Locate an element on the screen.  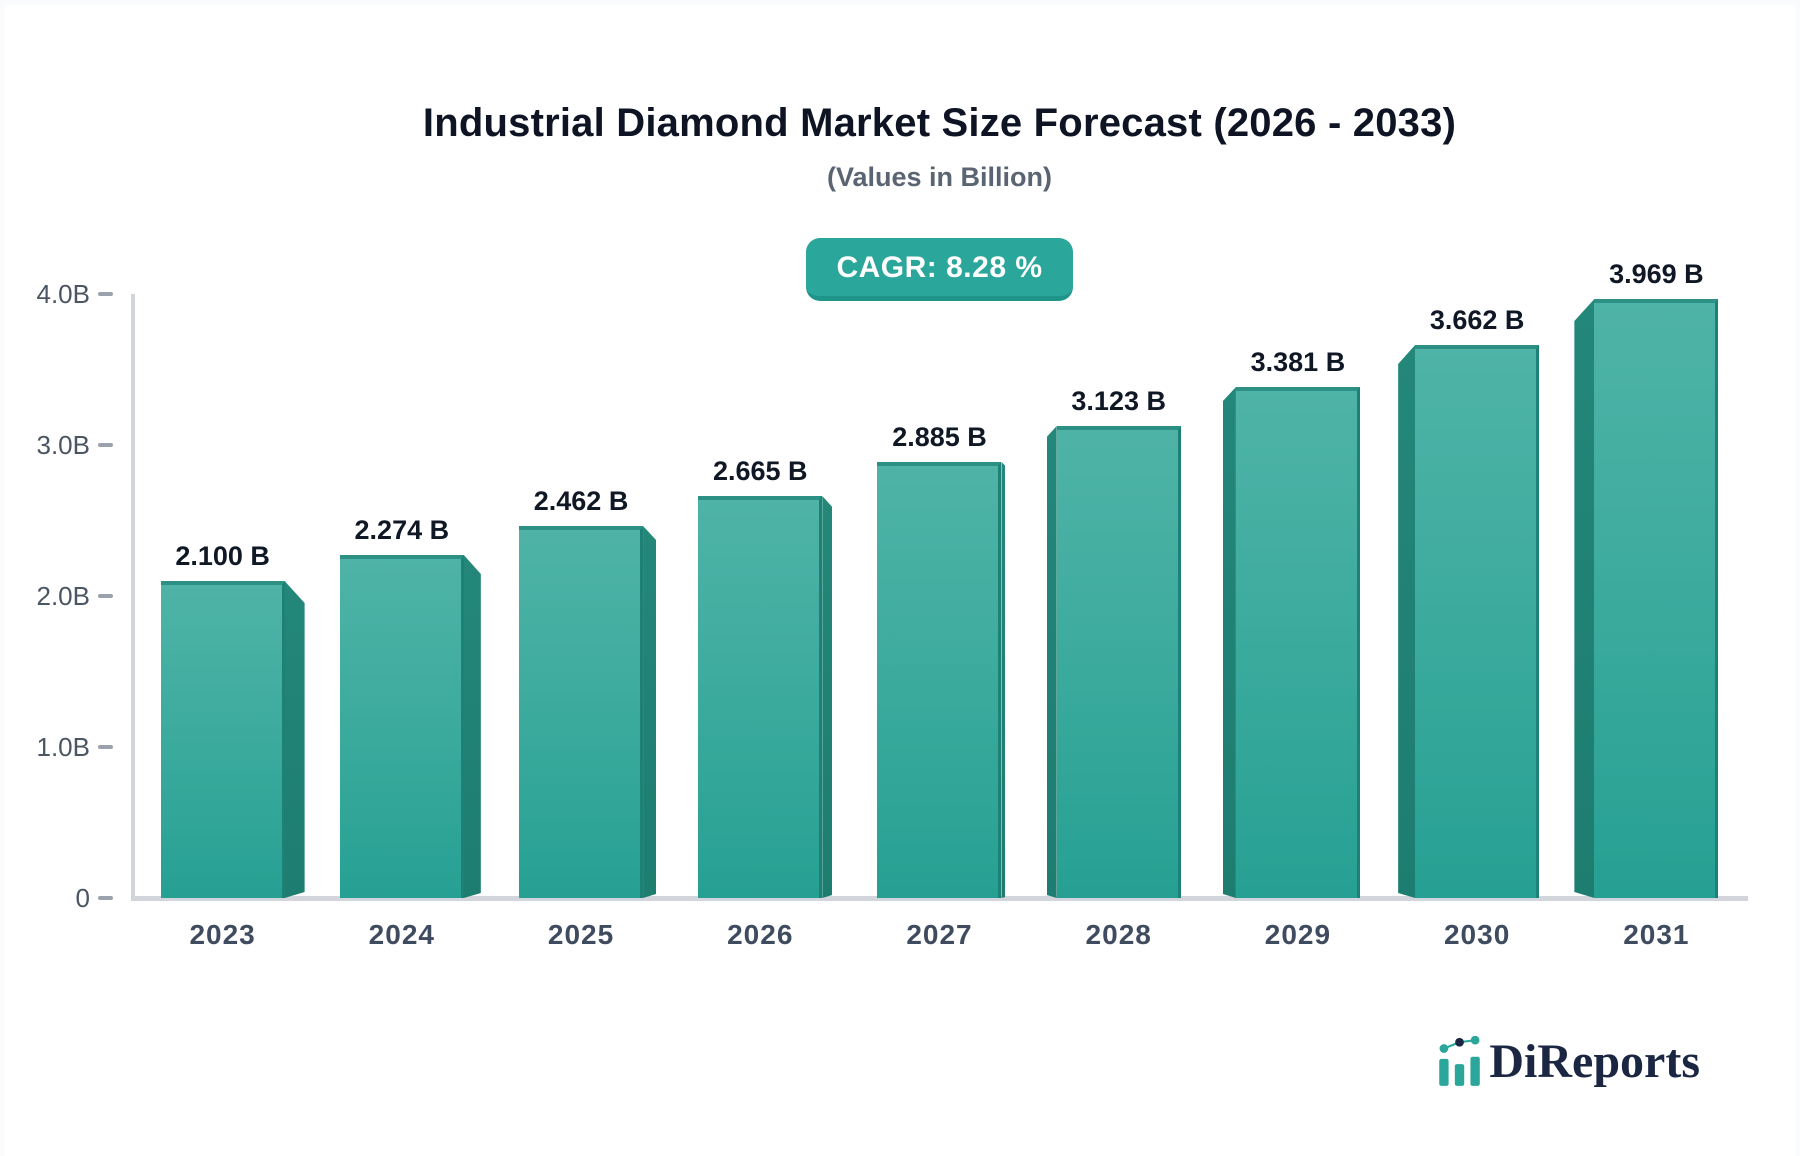
year-slot: 2029 is located at coordinates (1297, 935).